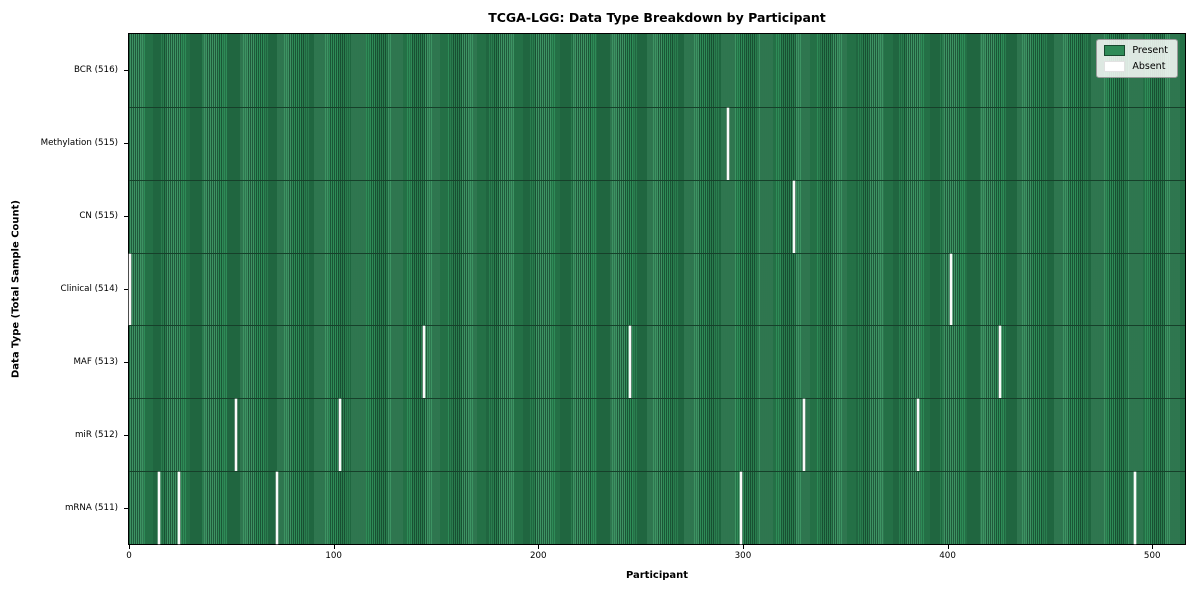  I want to click on x-tick-label: 0, so click(129, 556).